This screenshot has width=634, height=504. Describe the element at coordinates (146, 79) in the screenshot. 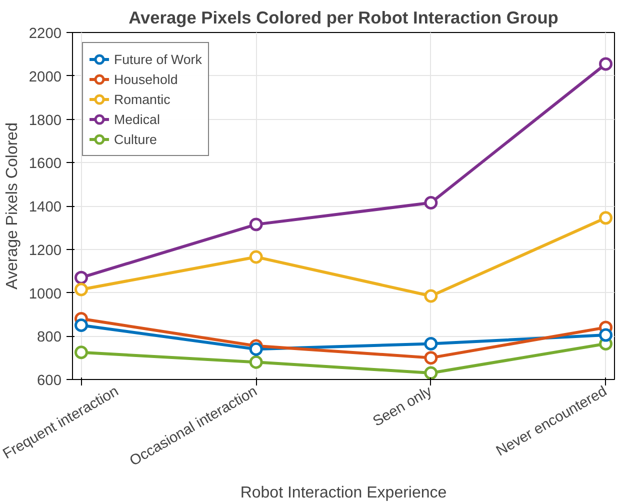

I see `legend-label: Household` at that location.